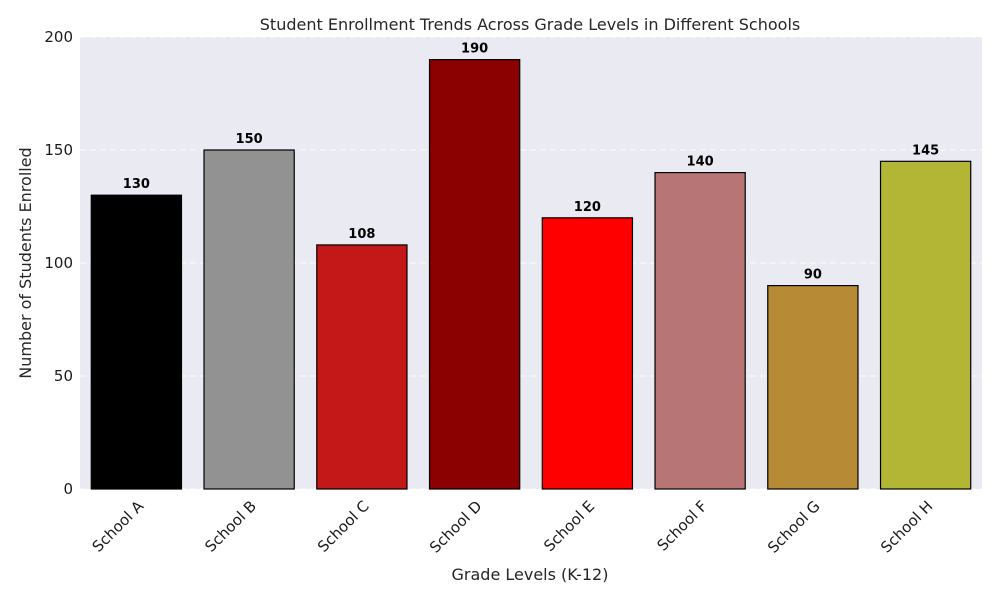 This screenshot has height=604, width=1000. Describe the element at coordinates (63, 376) in the screenshot. I see `y-tick-label: 50` at that location.